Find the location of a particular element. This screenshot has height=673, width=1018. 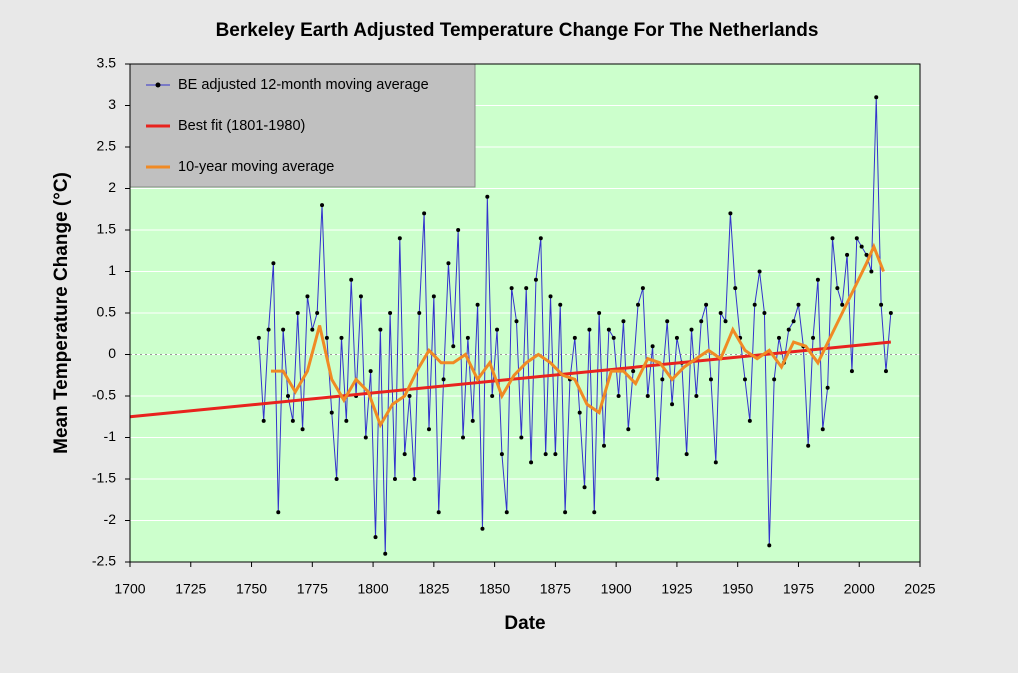

y-tick-label: -0.5 is located at coordinates (104, 395).